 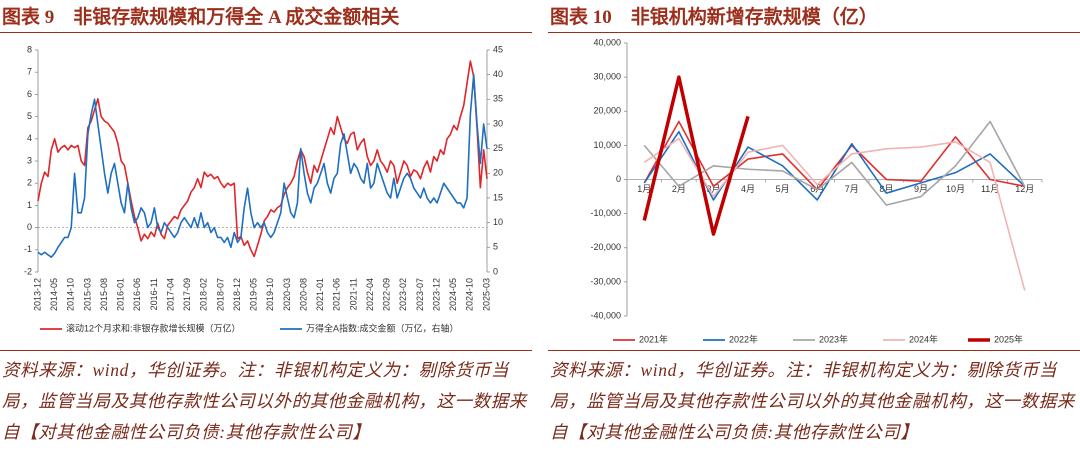 What do you see at coordinates (852, 189) in the screenshot?
I see `x-tick-label: 7月` at bounding box center [852, 189].